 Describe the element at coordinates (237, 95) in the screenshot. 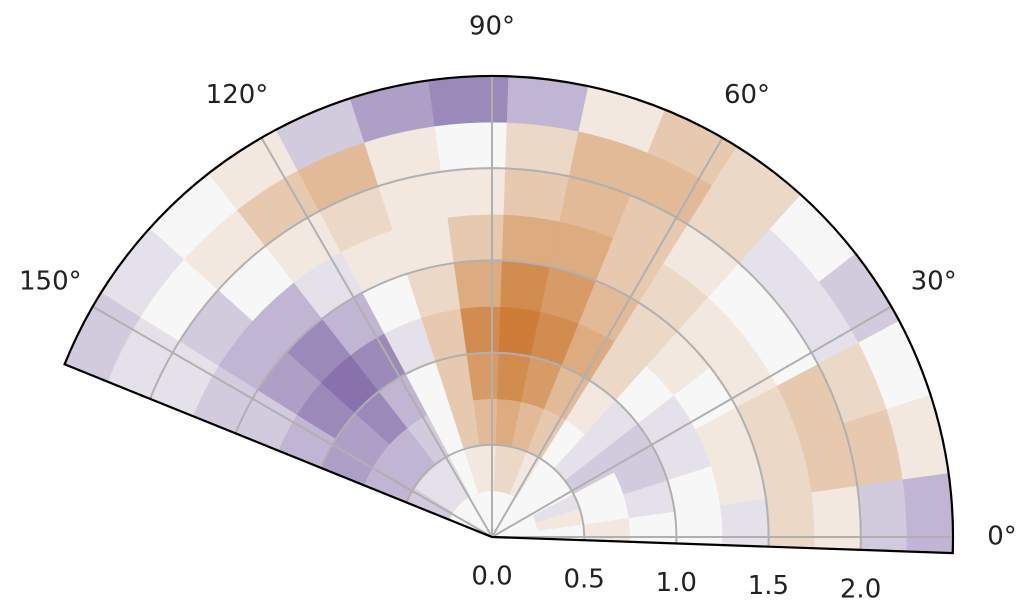

I see `theta-tick-label: 120°` at that location.